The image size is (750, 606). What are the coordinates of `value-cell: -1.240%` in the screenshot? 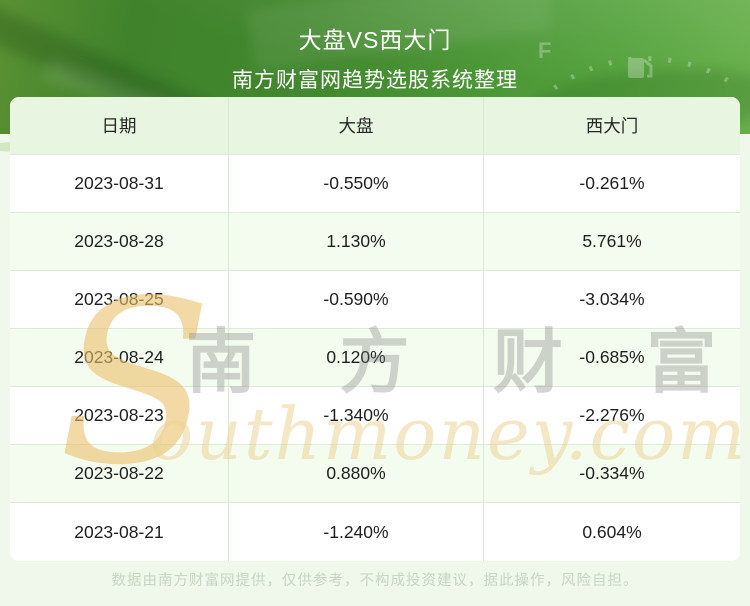 It's located at (356, 532).